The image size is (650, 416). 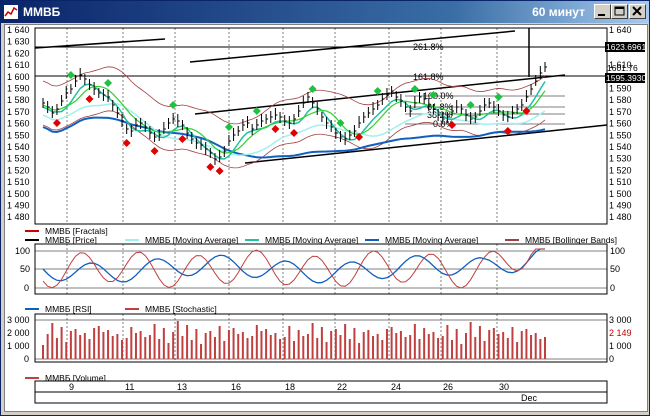 I want to click on channel-bottom-line, so click(x=426, y=144).